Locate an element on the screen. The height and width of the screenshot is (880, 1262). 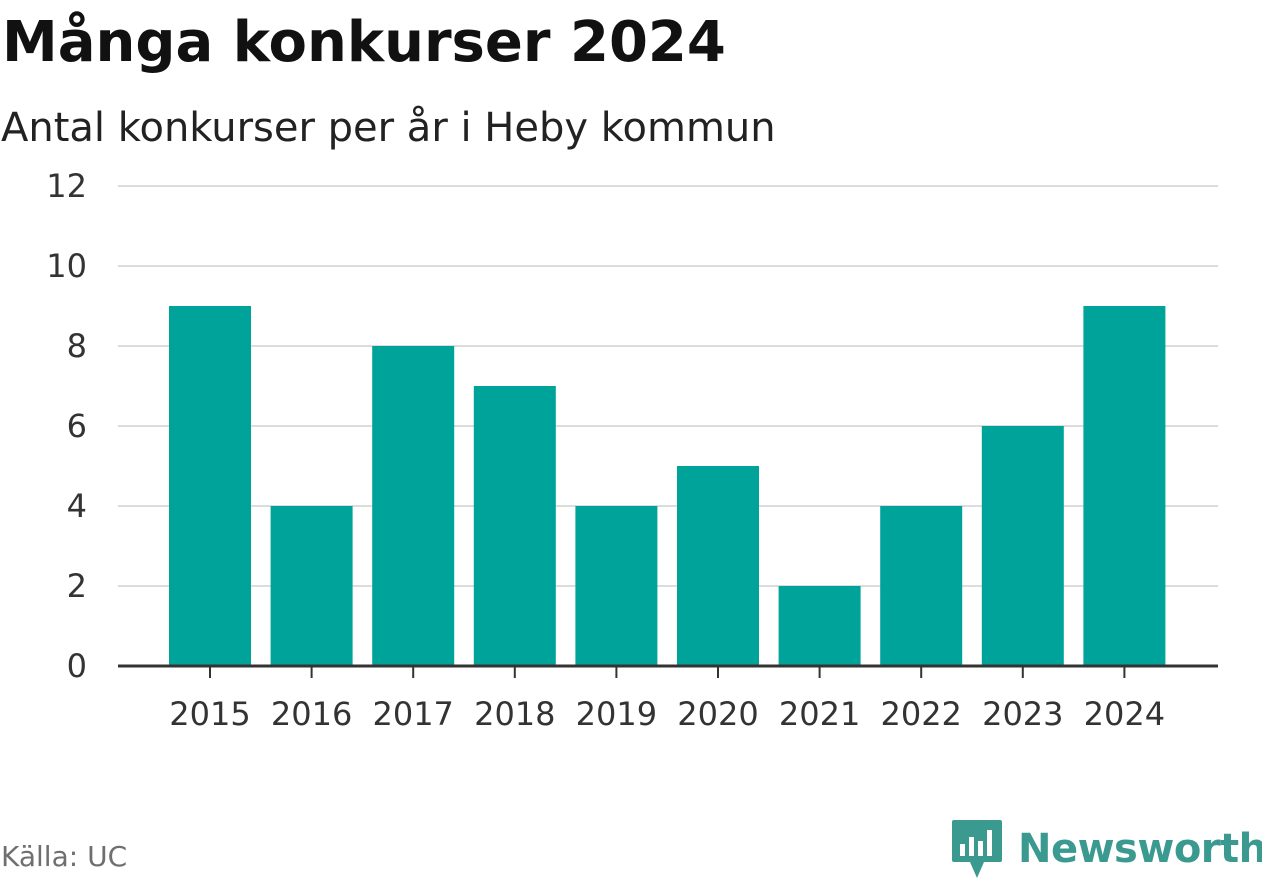
x-tick-label-2021: 2021 is located at coordinates (819, 714).